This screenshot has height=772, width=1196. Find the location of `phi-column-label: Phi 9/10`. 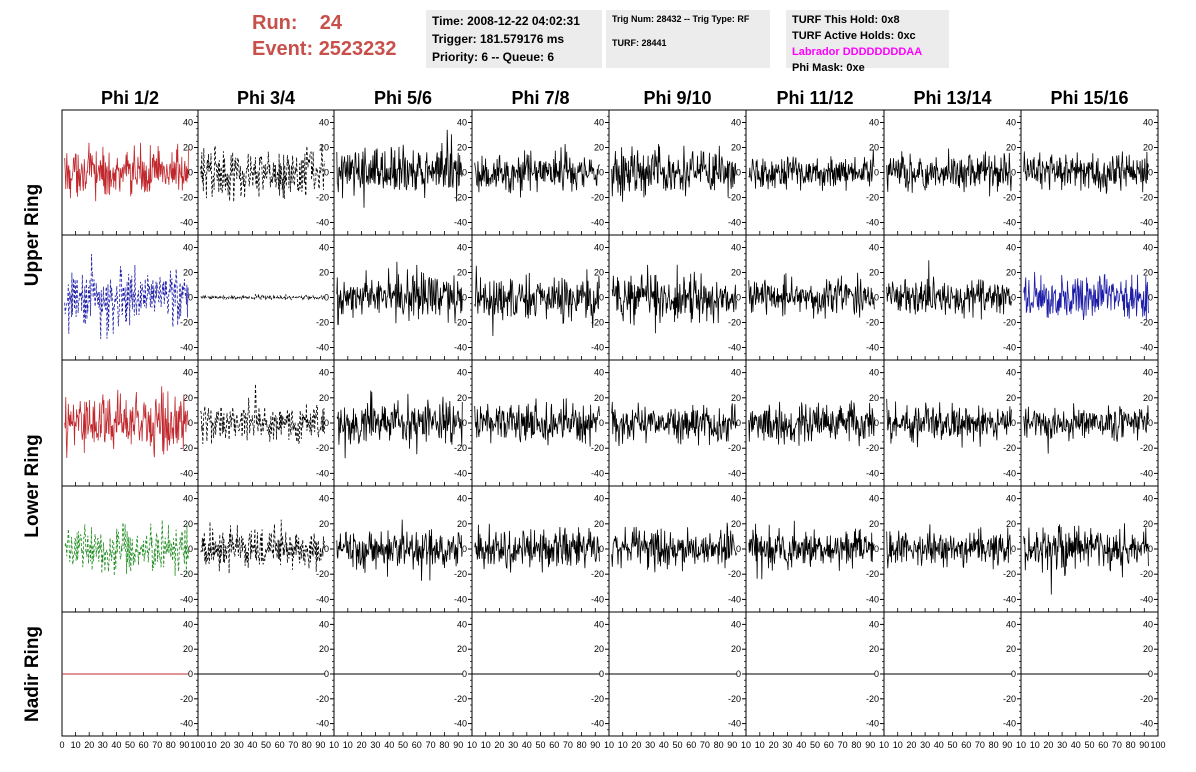

phi-column-label: Phi 9/10 is located at coordinates (677, 98).